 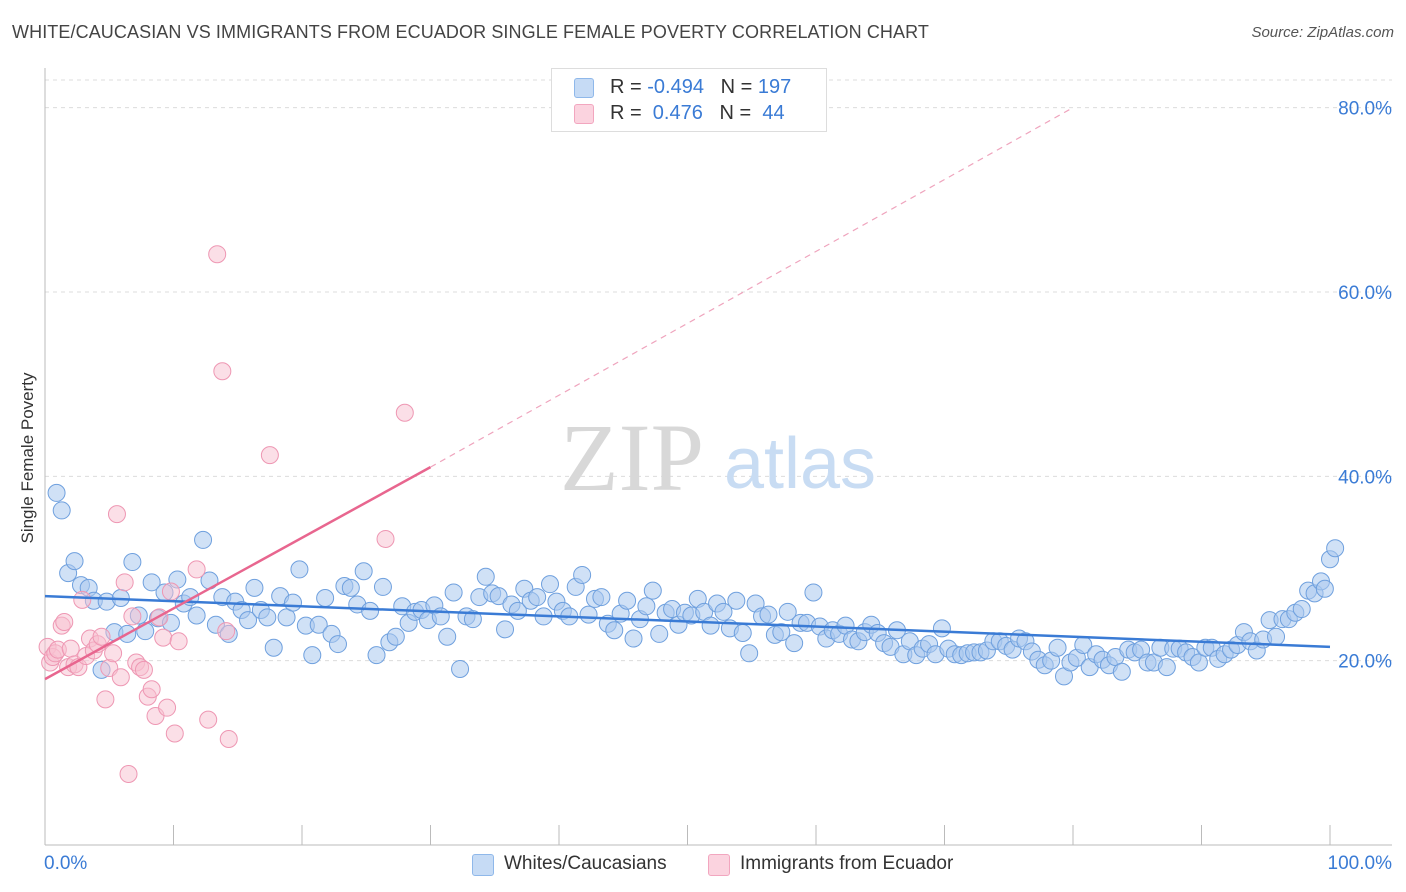 I want to click on watermark-zip: ZIP, so click(x=632, y=457).